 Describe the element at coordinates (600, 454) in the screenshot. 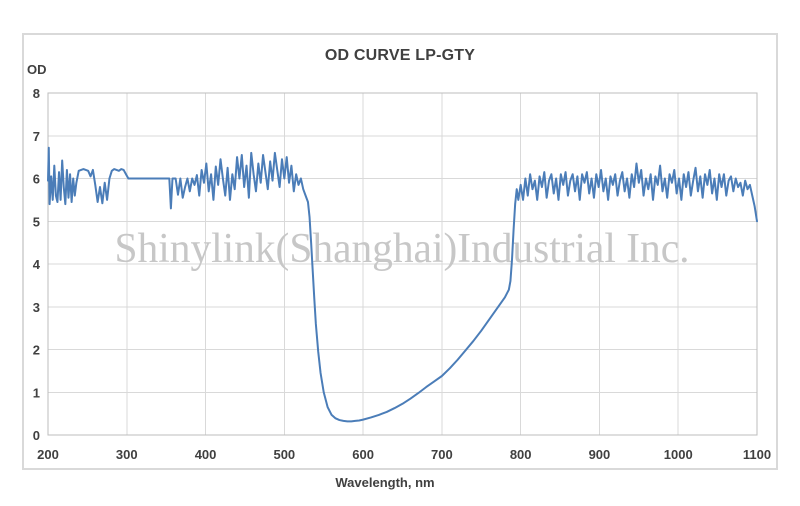

I see `x-tick-label: 900` at that location.